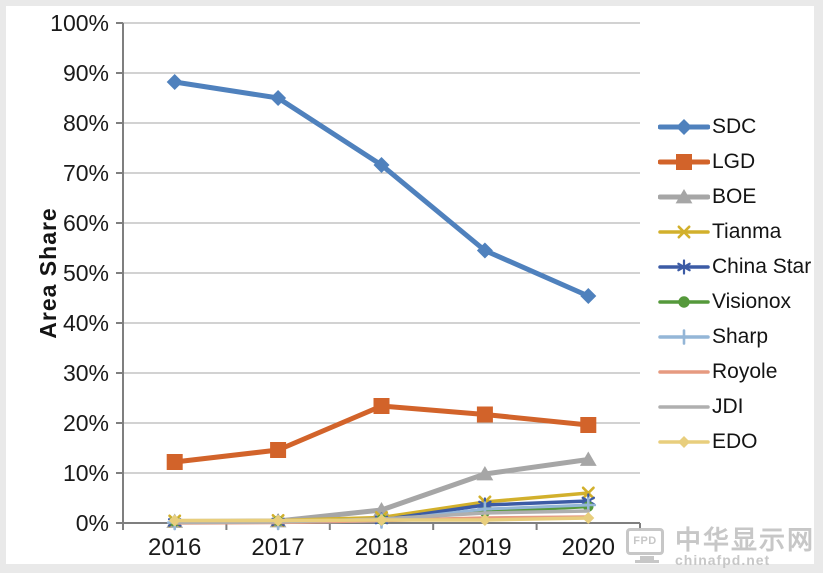 This screenshot has width=823, height=573. I want to click on legend-label: China Star, so click(762, 266).